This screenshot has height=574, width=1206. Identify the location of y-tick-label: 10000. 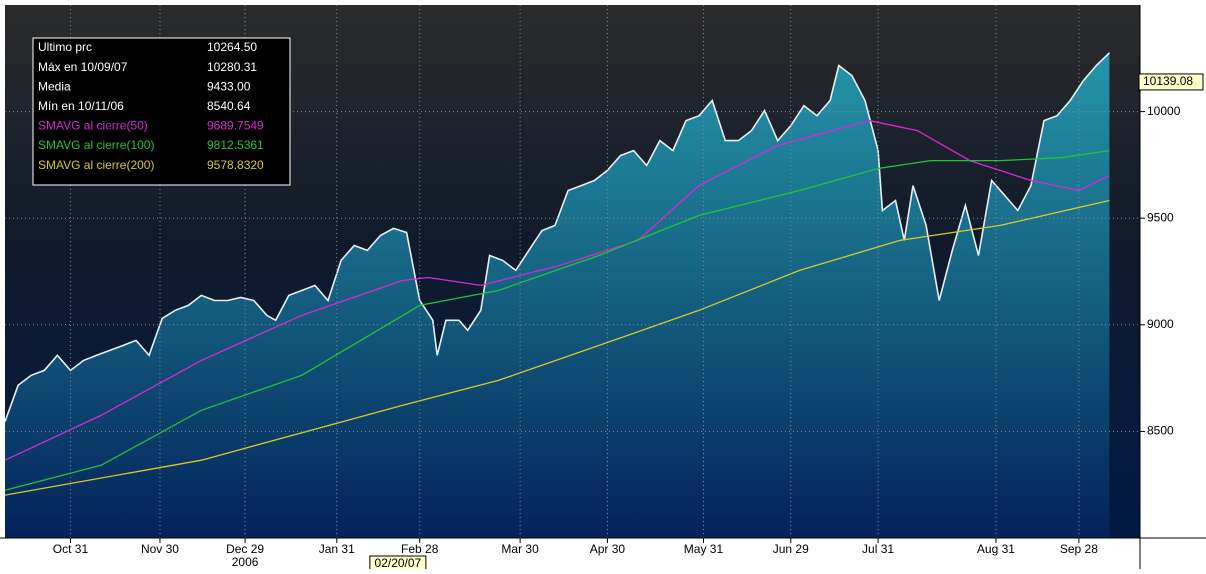
(1164, 111).